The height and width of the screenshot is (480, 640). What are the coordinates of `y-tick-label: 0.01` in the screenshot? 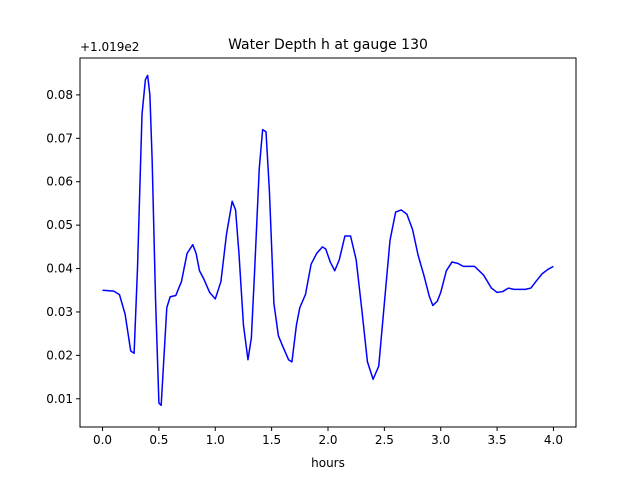 It's located at (59, 399).